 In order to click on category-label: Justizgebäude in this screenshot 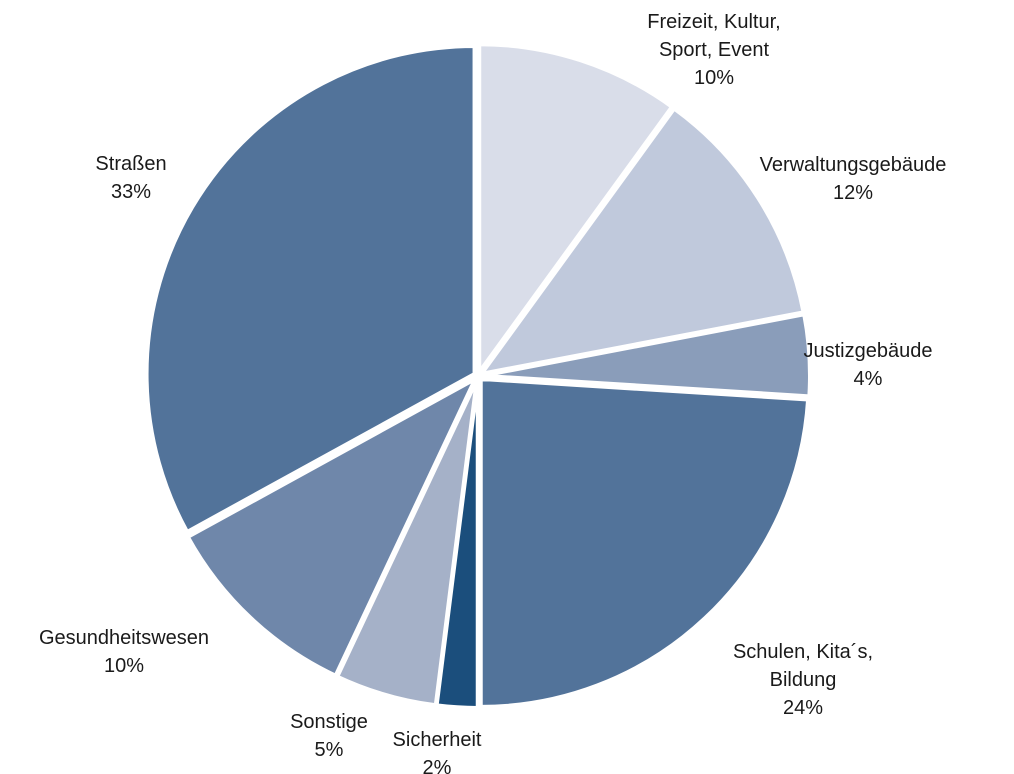, I will do `click(868, 351)`.